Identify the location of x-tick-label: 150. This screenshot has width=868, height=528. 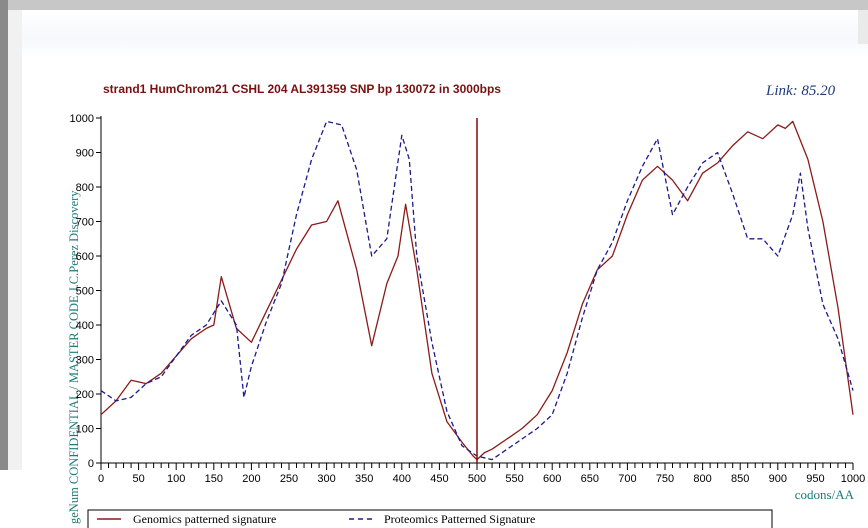
(214, 479).